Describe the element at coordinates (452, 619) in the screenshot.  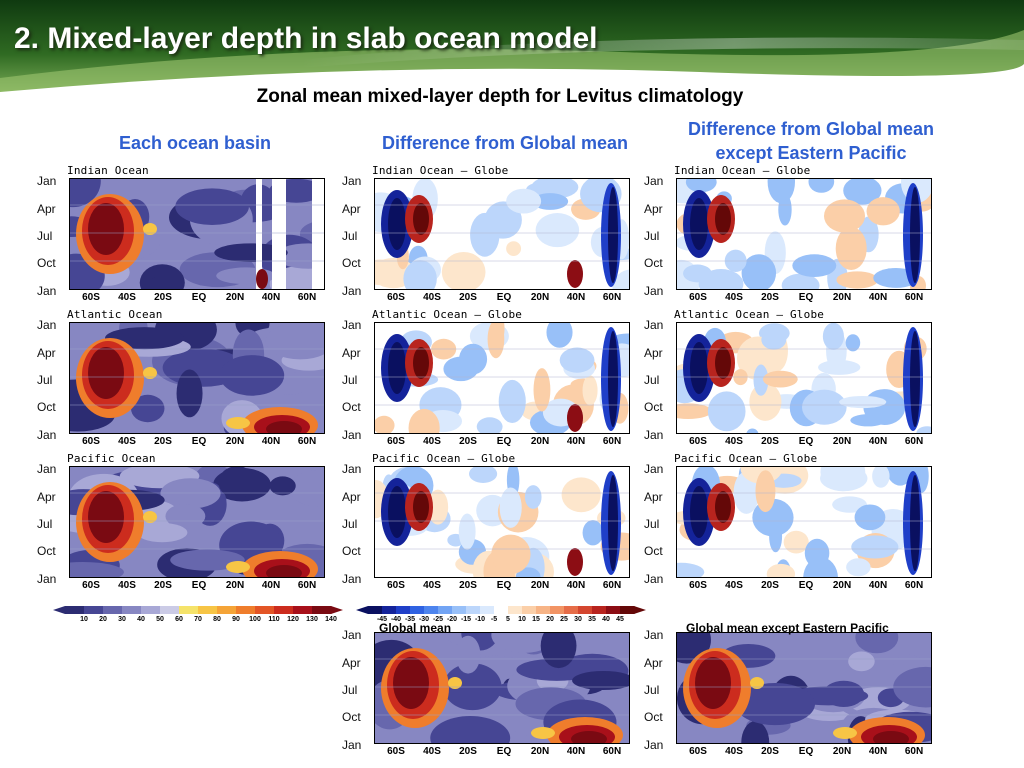
I see `colorbar-label: -20` at that location.